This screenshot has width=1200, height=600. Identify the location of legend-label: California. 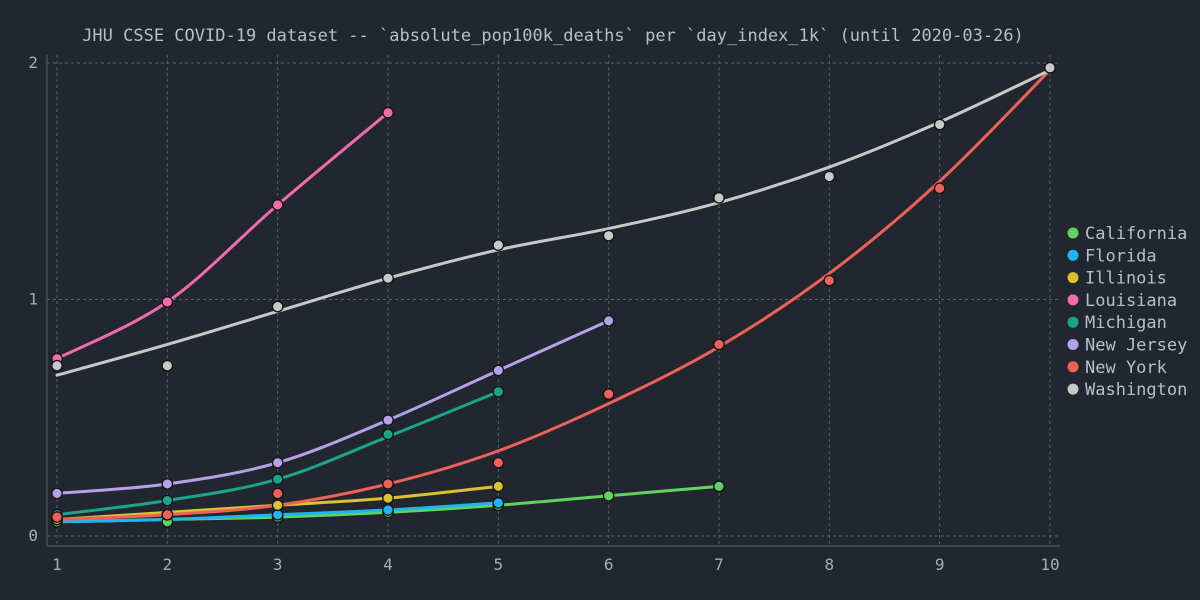
(1136, 234).